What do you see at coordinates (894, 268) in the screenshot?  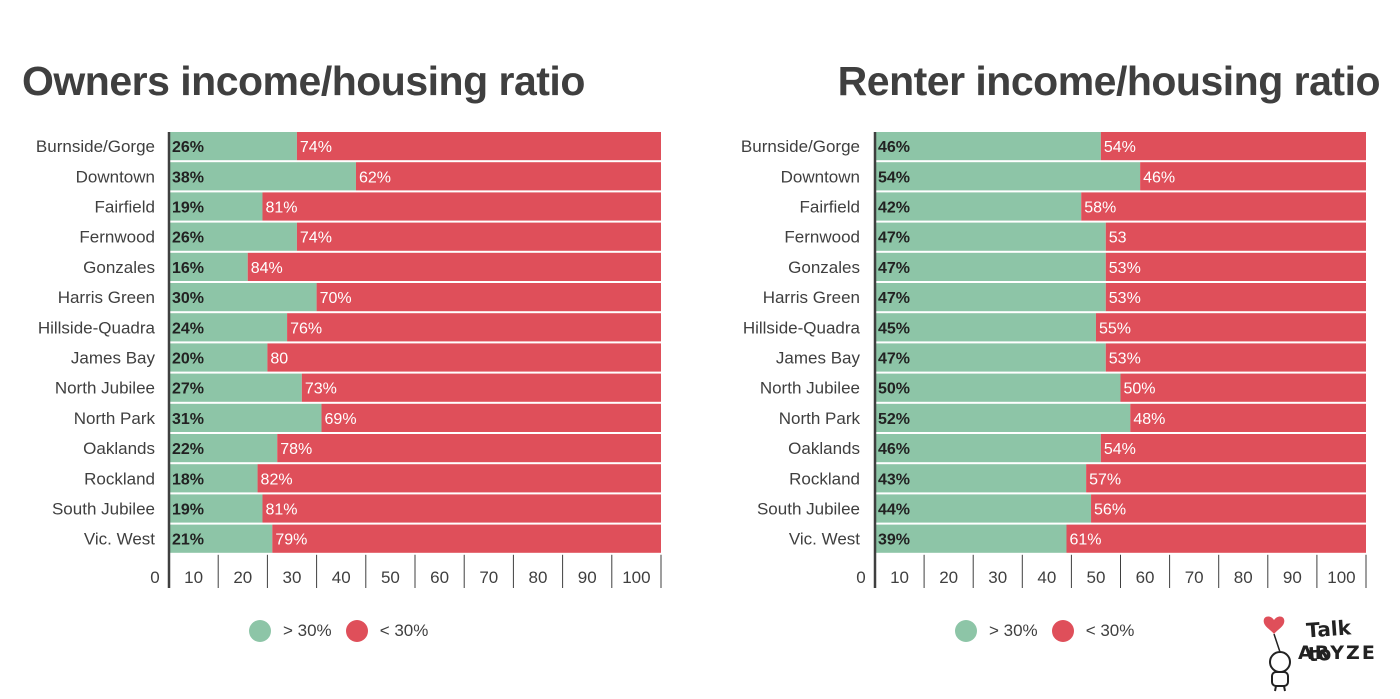 I see `data-label-above-gonzales: 47%` at bounding box center [894, 268].